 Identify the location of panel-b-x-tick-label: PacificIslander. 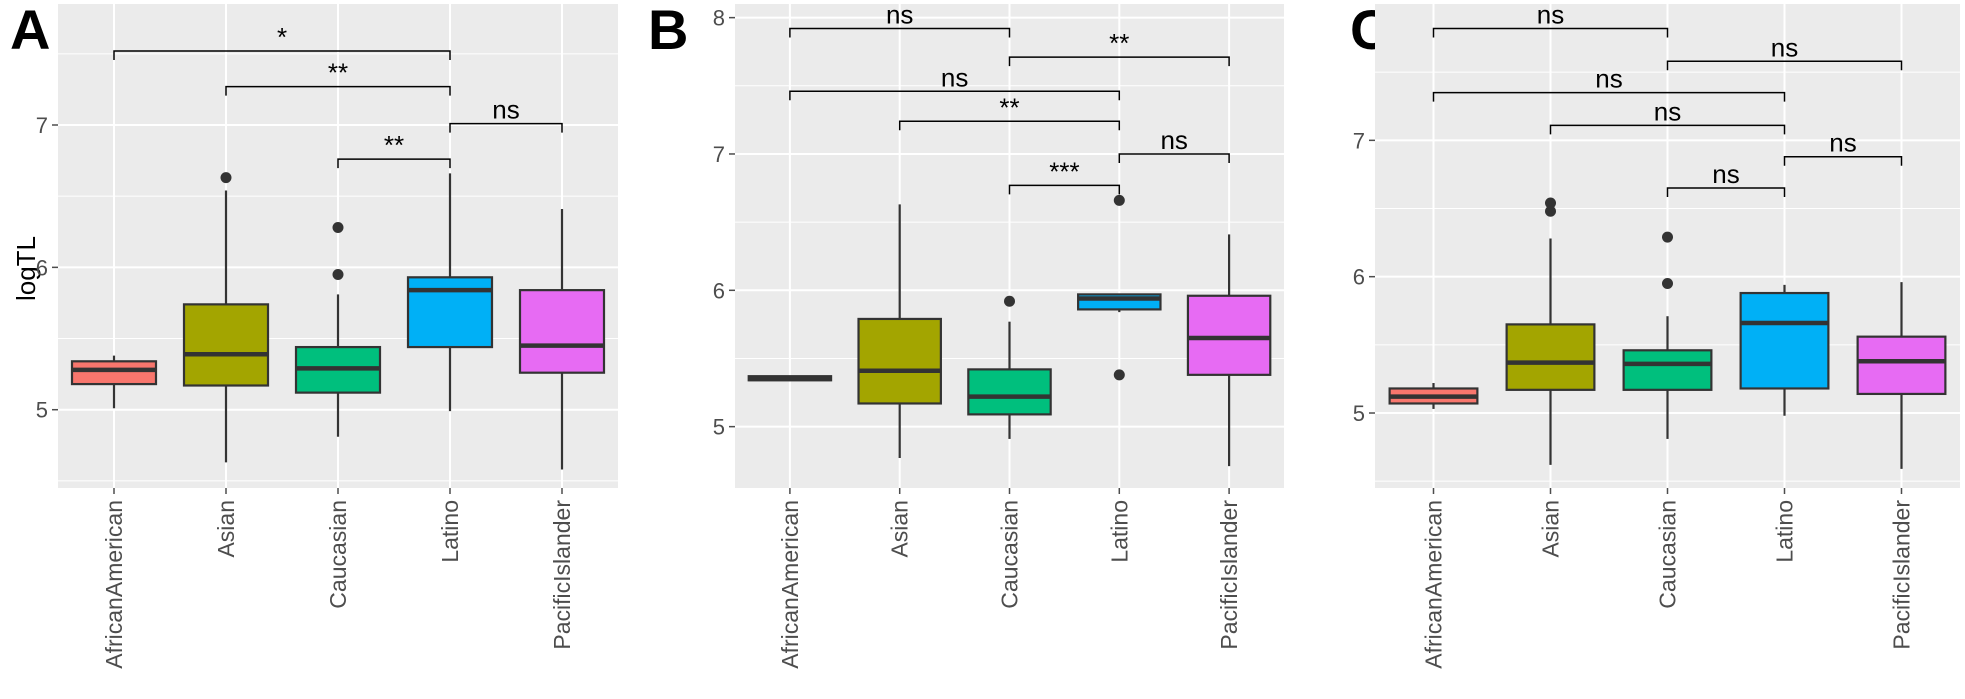
(1229, 575).